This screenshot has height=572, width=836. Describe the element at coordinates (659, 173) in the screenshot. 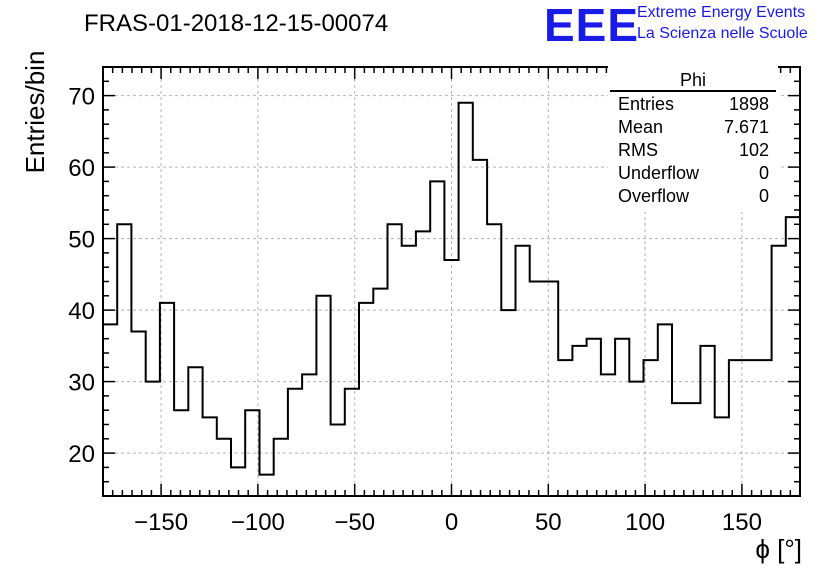

I see `stats-row-label: Underflow` at that location.